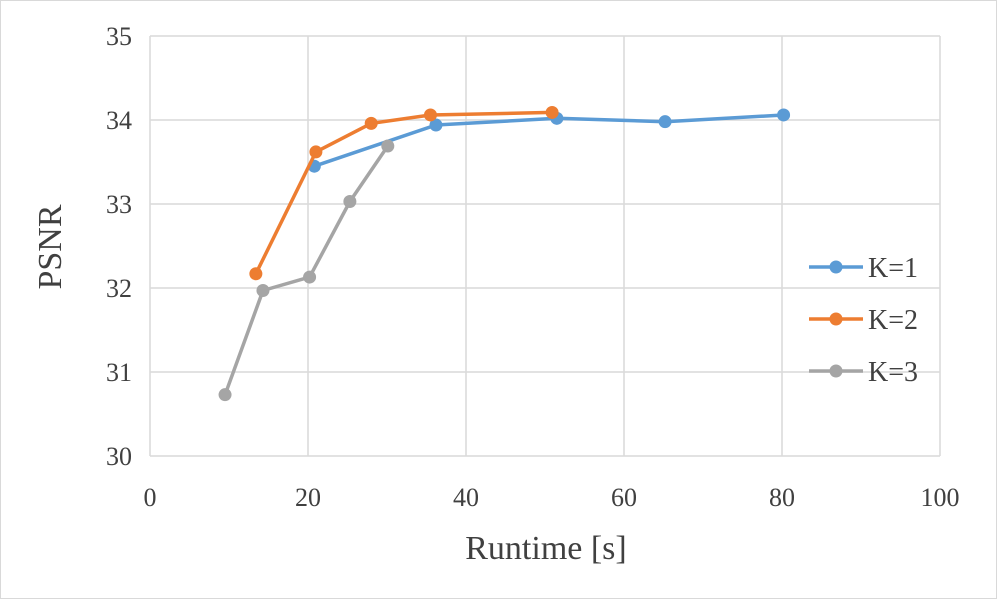 The height and width of the screenshot is (600, 997). Describe the element at coordinates (466, 497) in the screenshot. I see `x-tick-label: 40` at that location.